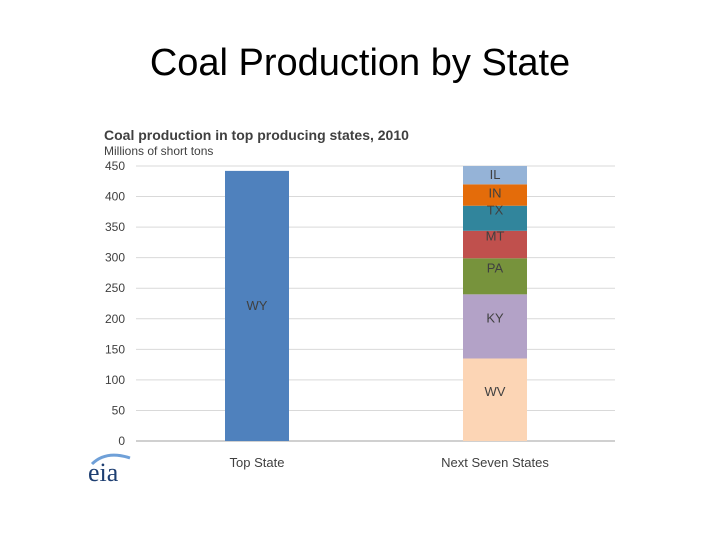 This screenshot has height=540, width=720. Describe the element at coordinates (115, 319) in the screenshot. I see `y-tick-label: 200` at that location.